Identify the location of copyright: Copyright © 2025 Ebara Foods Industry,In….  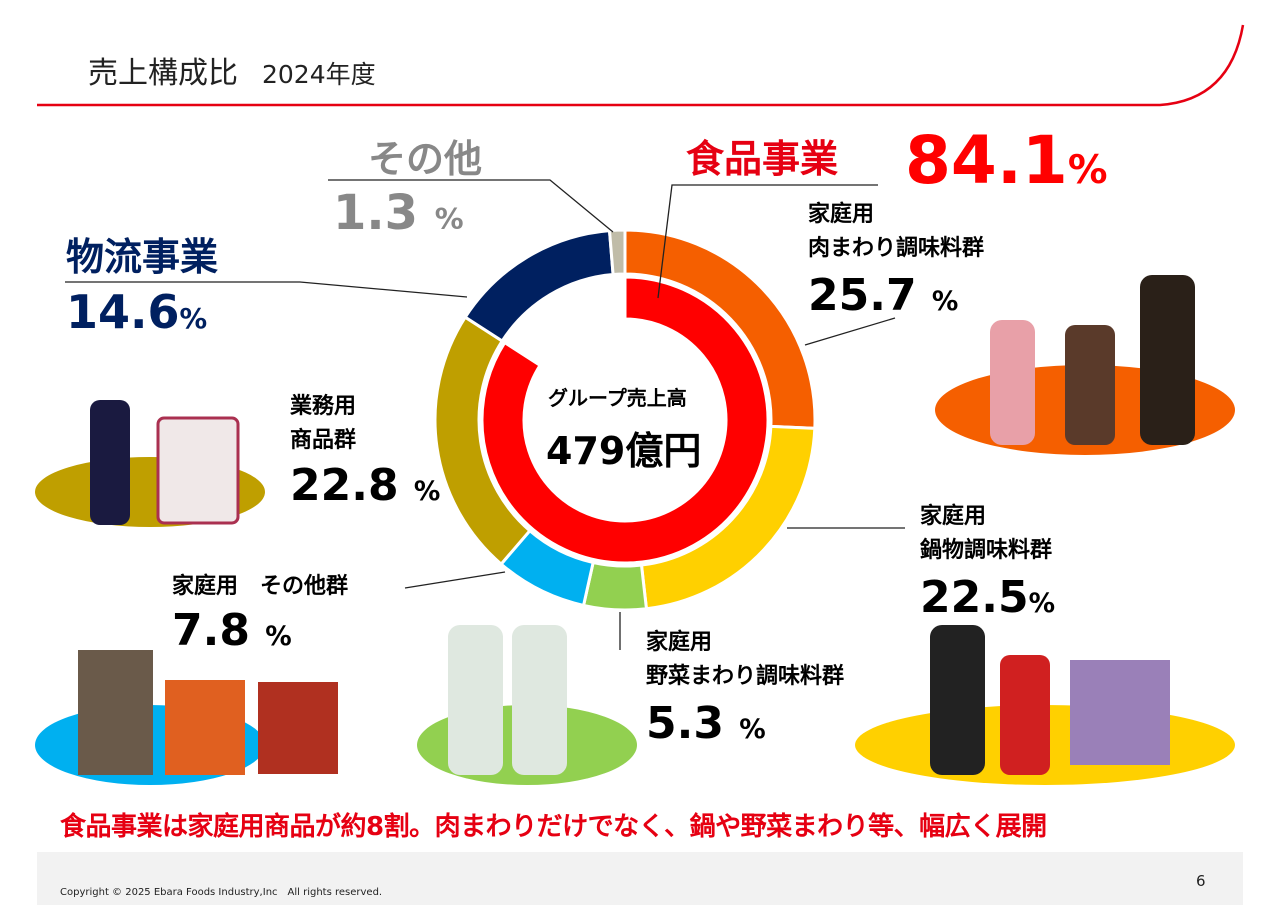
(221, 892).